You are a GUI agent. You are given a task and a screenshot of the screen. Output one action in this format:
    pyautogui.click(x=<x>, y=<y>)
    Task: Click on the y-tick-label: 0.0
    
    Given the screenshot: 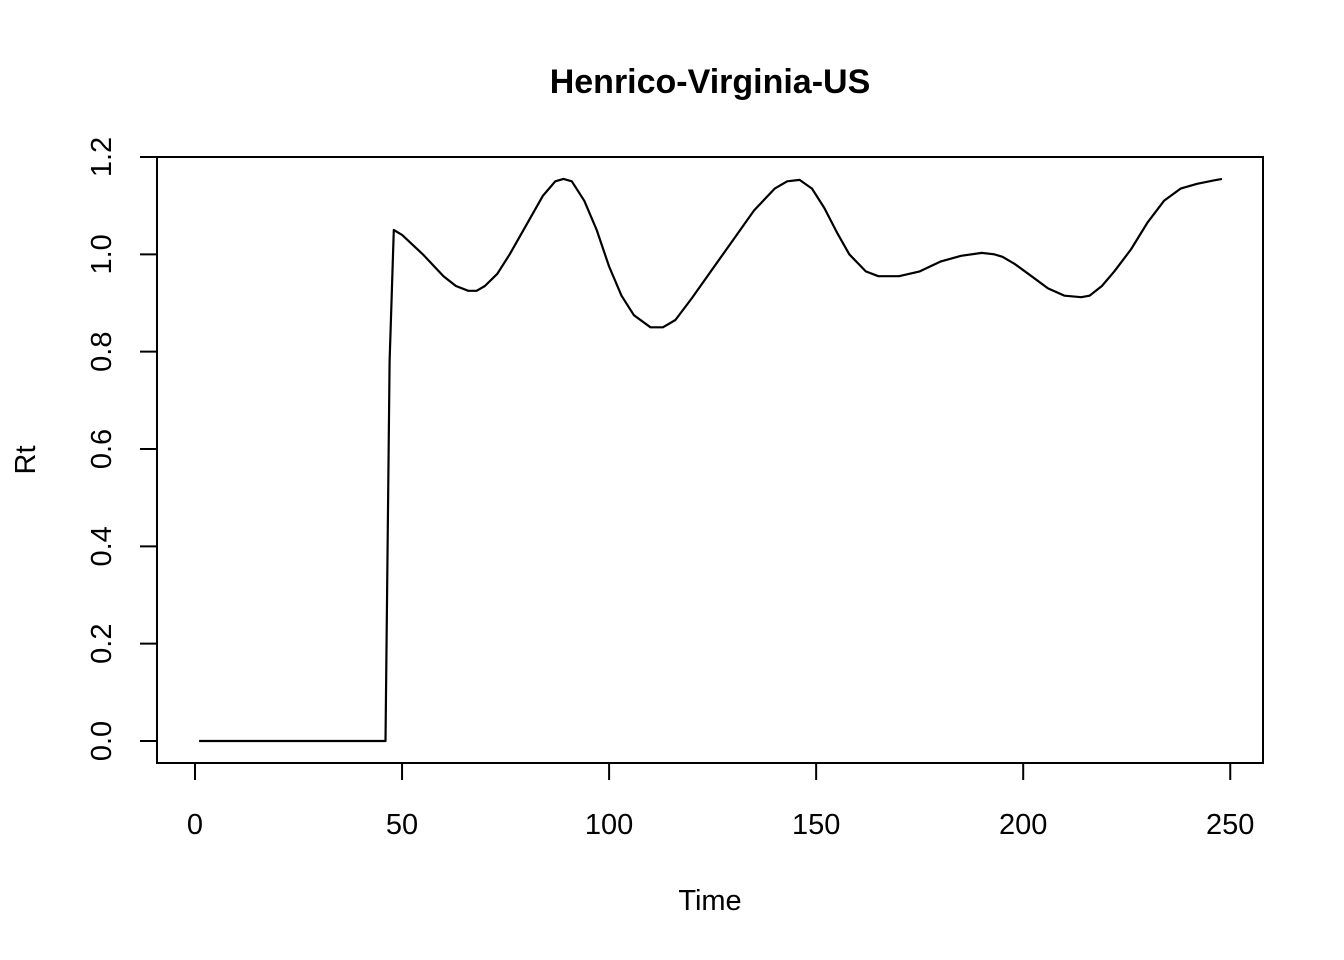 What is the action you would take?
    pyautogui.click(x=102, y=741)
    